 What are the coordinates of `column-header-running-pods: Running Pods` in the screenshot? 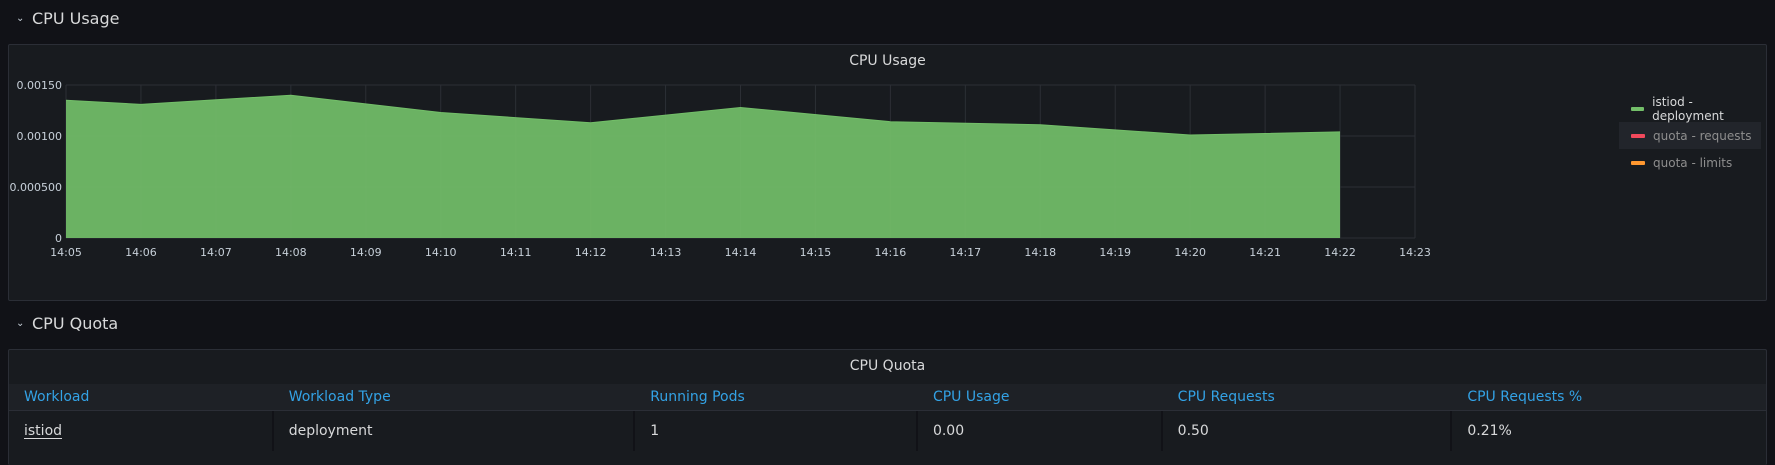 It's located at (697, 397).